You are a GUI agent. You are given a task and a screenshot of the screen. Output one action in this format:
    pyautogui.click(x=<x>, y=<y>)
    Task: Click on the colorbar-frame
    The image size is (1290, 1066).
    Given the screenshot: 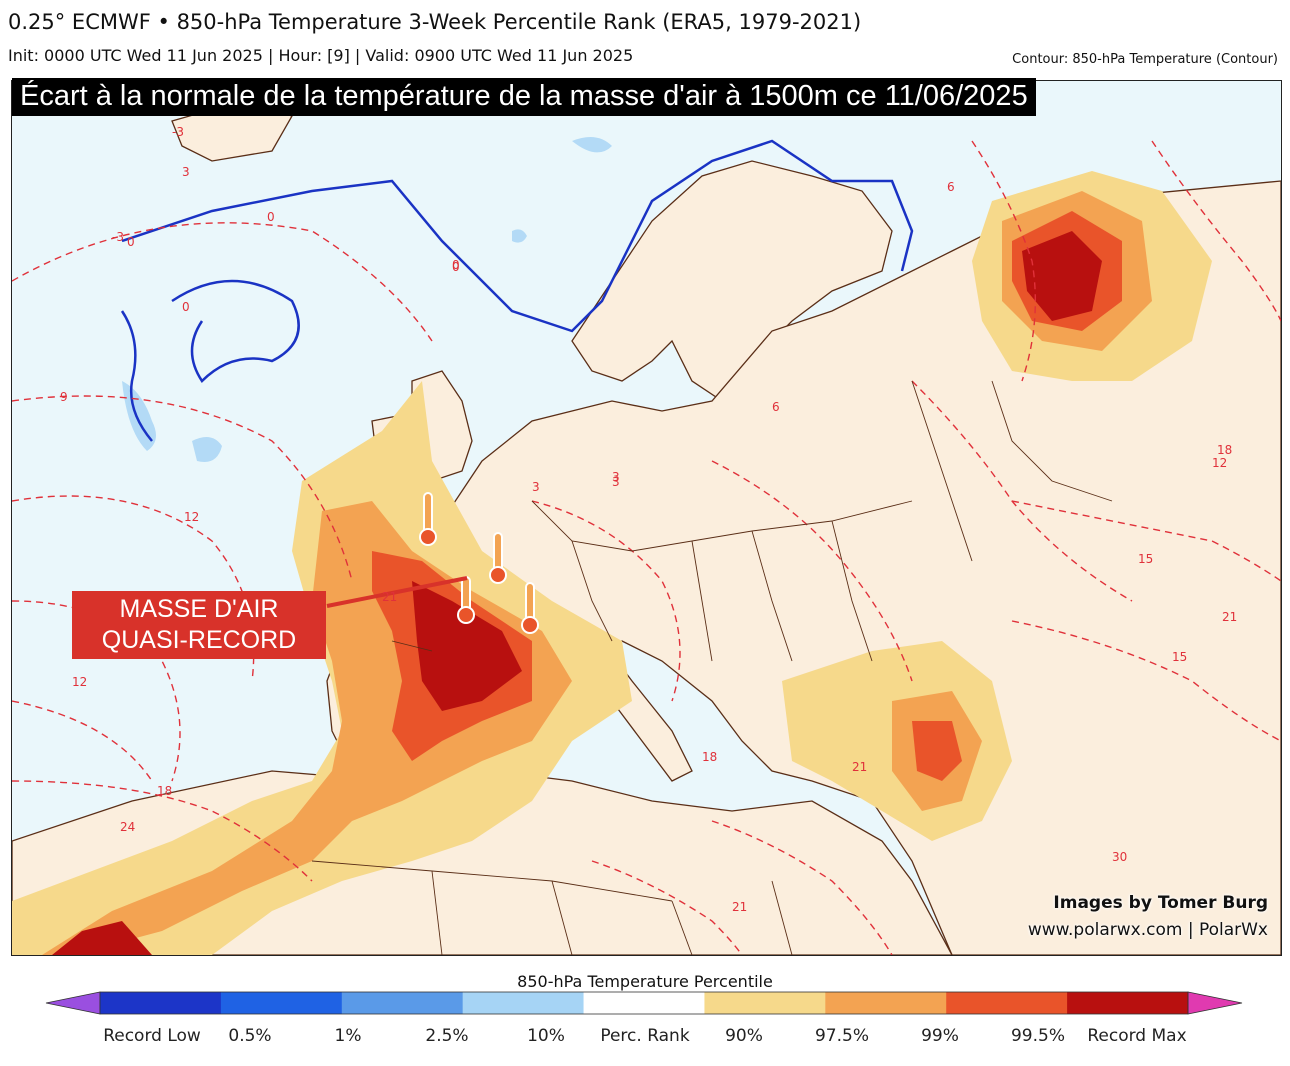 What is the action you would take?
    pyautogui.click(x=644, y=1003)
    